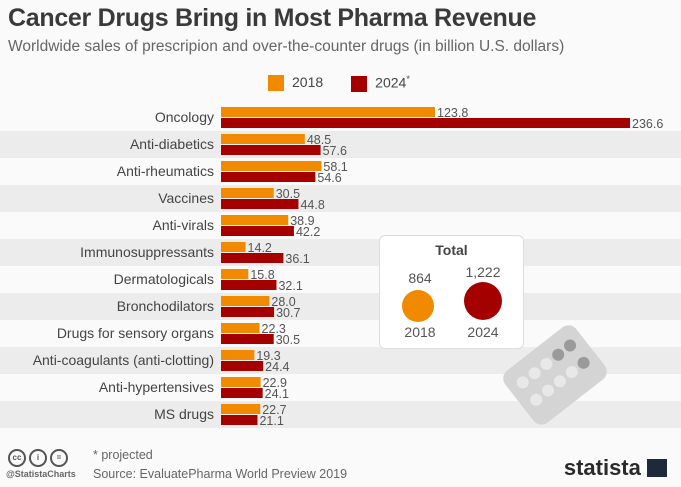 This screenshot has height=487, width=681. What do you see at coordinates (408, 79) in the screenshot?
I see `legend-asterisk: *` at bounding box center [408, 79].